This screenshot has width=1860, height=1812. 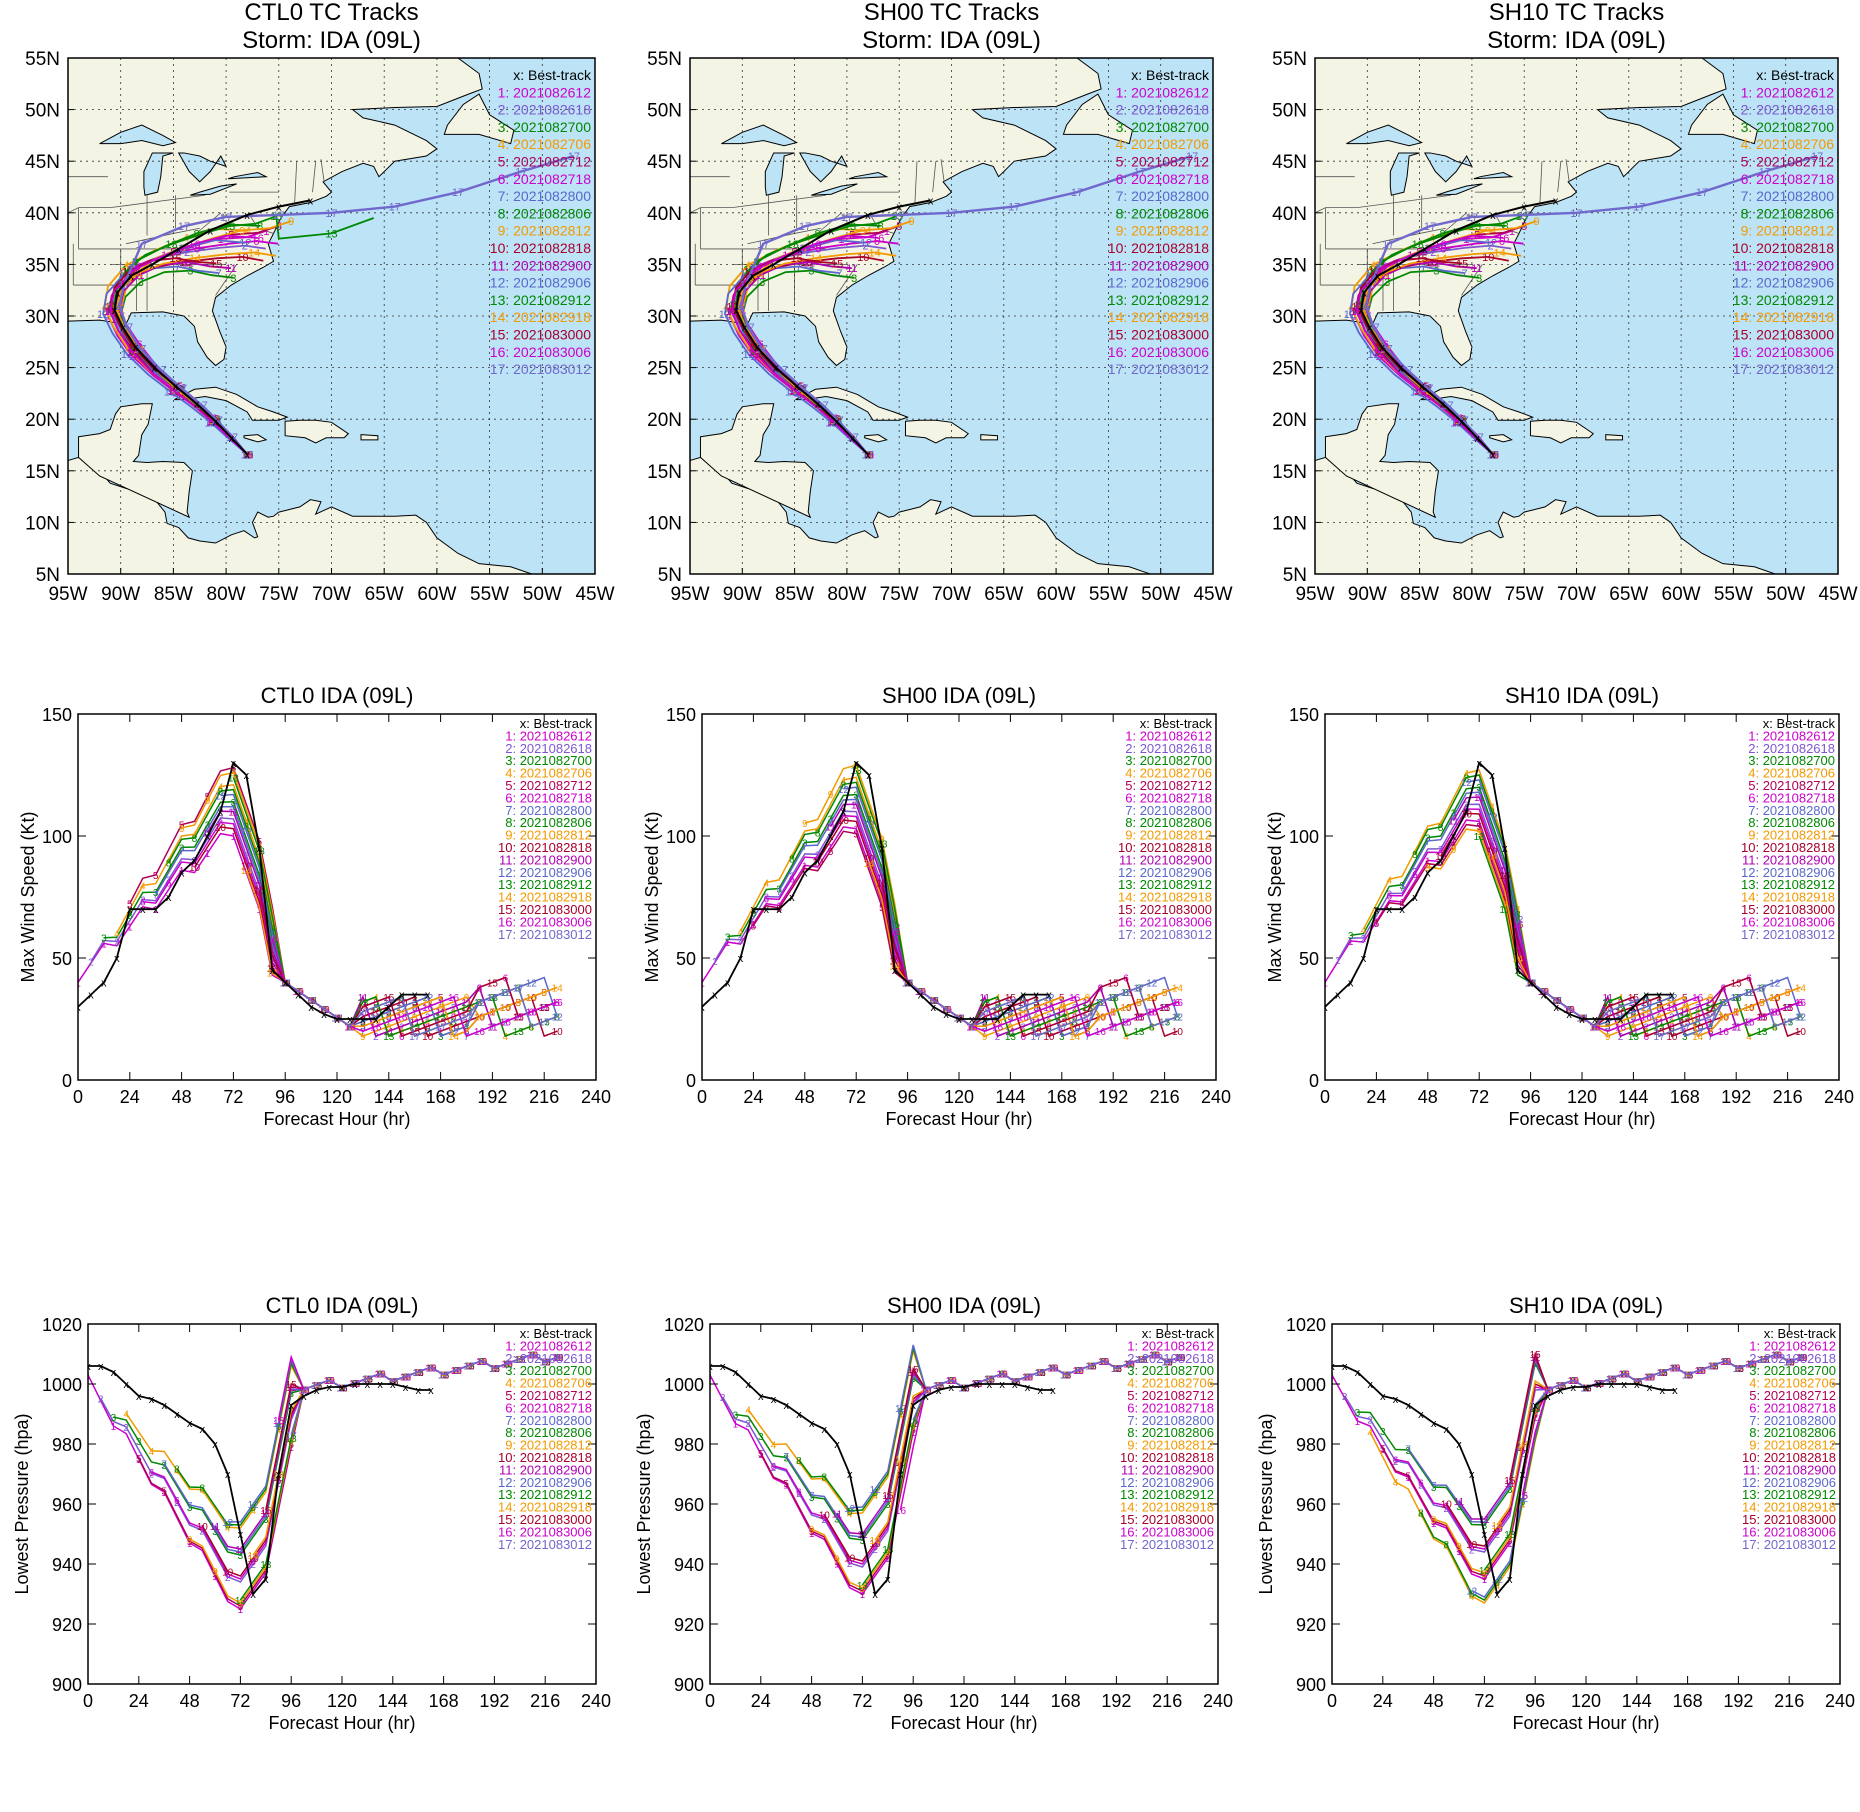 I want to click on track-point-label: 9, so click(x=242, y=231).